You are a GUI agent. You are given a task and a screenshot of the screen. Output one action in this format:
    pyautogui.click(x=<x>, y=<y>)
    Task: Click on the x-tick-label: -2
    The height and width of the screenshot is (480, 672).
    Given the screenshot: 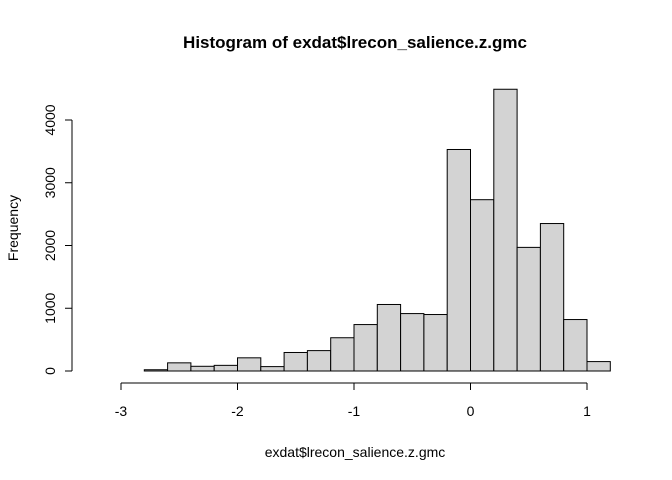 What is the action you would take?
    pyautogui.click(x=237, y=411)
    